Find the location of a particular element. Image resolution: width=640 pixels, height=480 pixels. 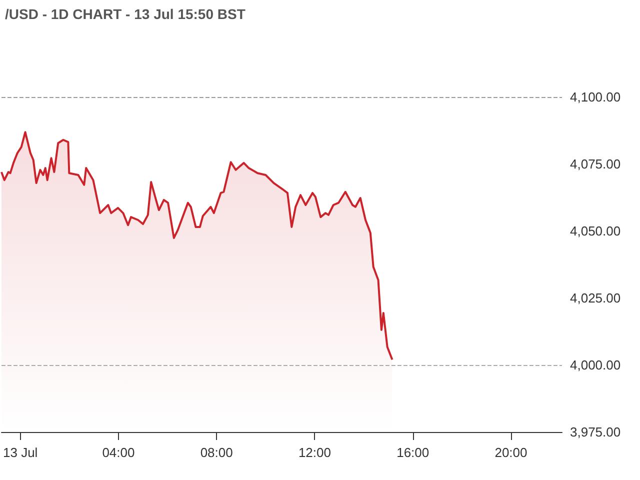

y-tick-label: 4,000.00 is located at coordinates (595, 365).